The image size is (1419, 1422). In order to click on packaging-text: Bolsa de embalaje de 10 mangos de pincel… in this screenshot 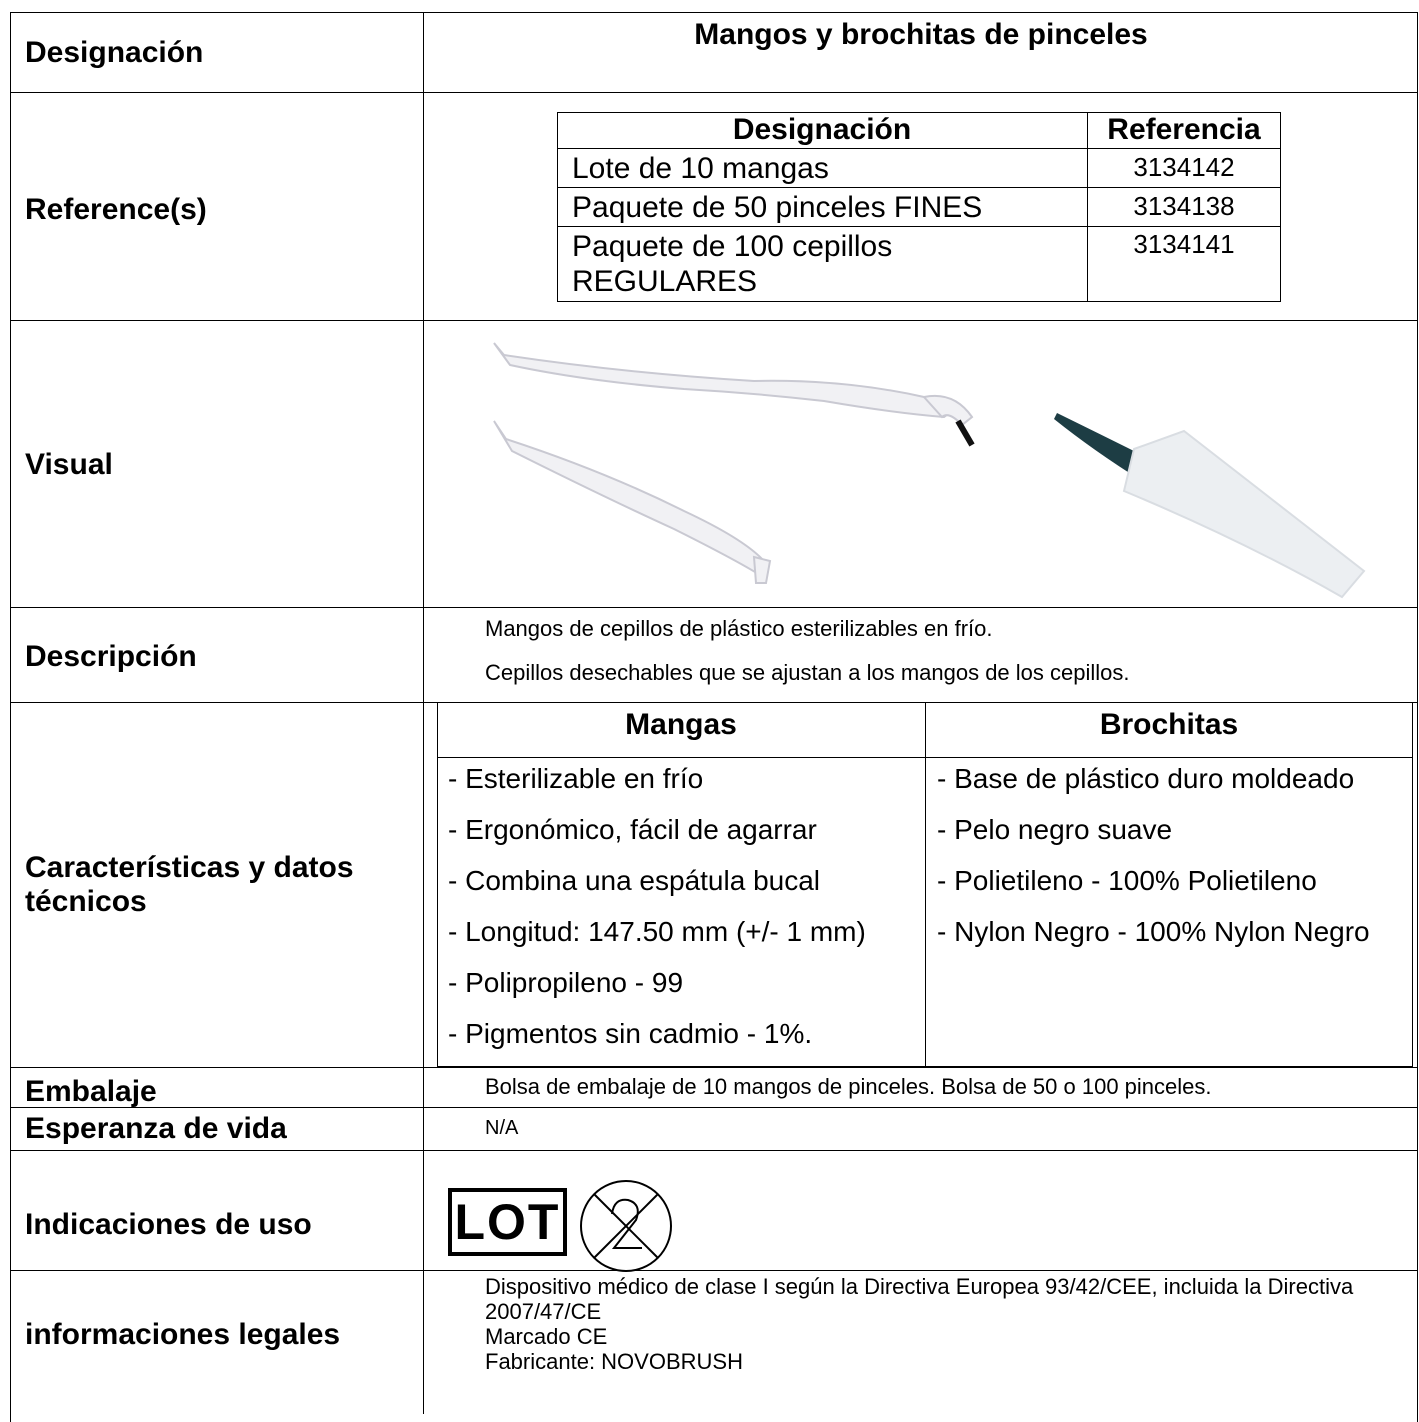, I will do `click(848, 1086)`.